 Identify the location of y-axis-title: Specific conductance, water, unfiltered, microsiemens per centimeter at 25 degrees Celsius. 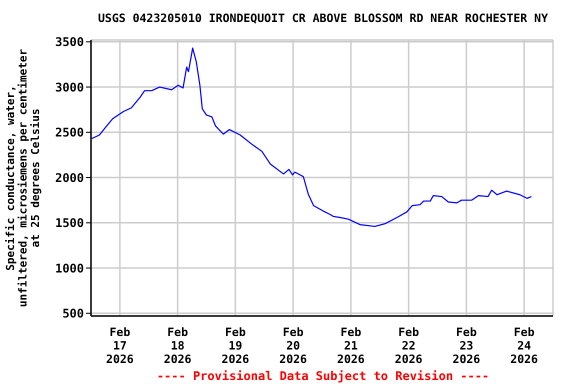
(23, 178).